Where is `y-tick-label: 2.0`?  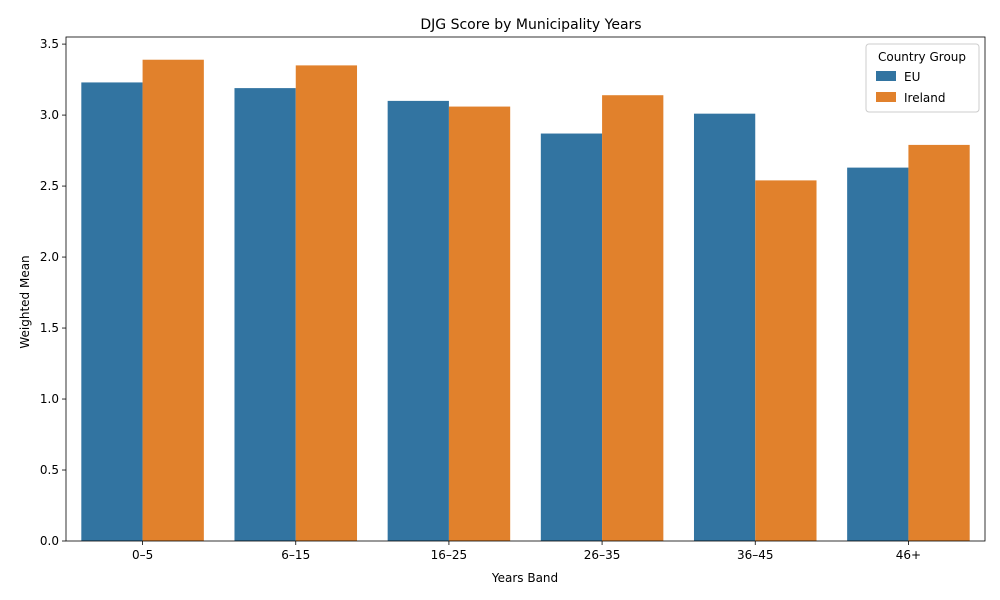
y-tick-label: 2.0 is located at coordinates (49, 257).